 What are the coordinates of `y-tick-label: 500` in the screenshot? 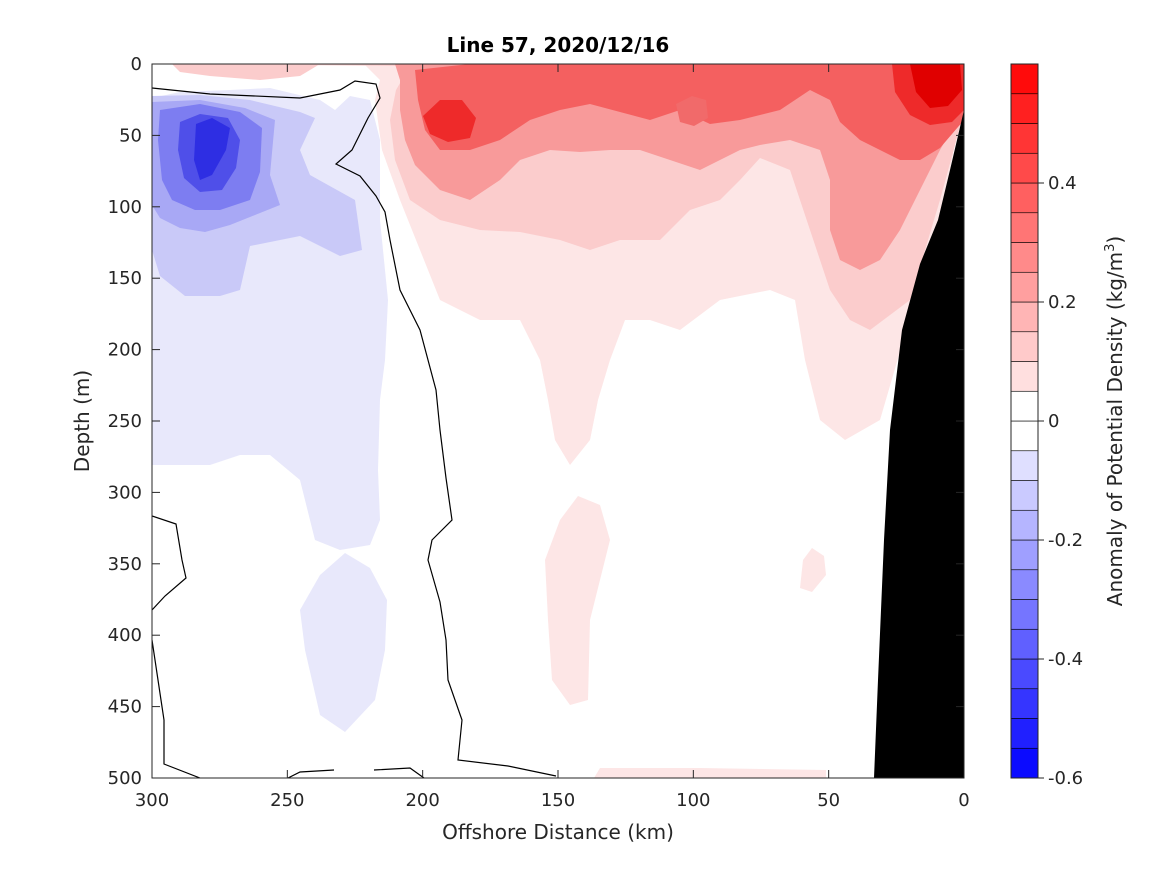 It's located at (125, 778).